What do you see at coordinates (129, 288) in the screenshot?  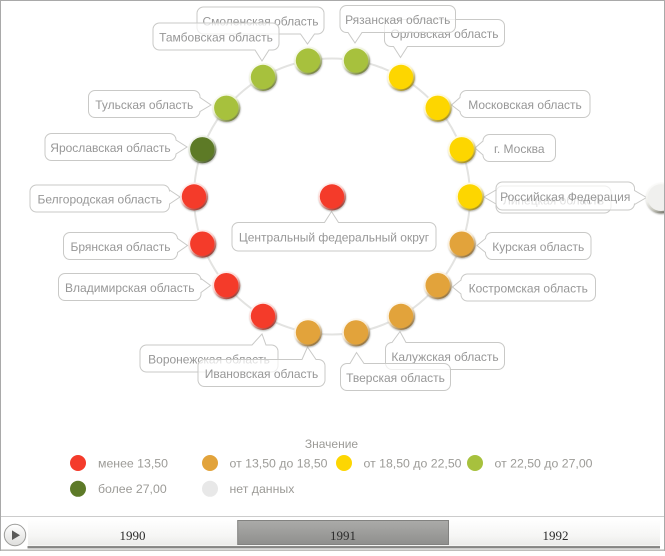 I see `svg-text: Владимирская область` at bounding box center [129, 288].